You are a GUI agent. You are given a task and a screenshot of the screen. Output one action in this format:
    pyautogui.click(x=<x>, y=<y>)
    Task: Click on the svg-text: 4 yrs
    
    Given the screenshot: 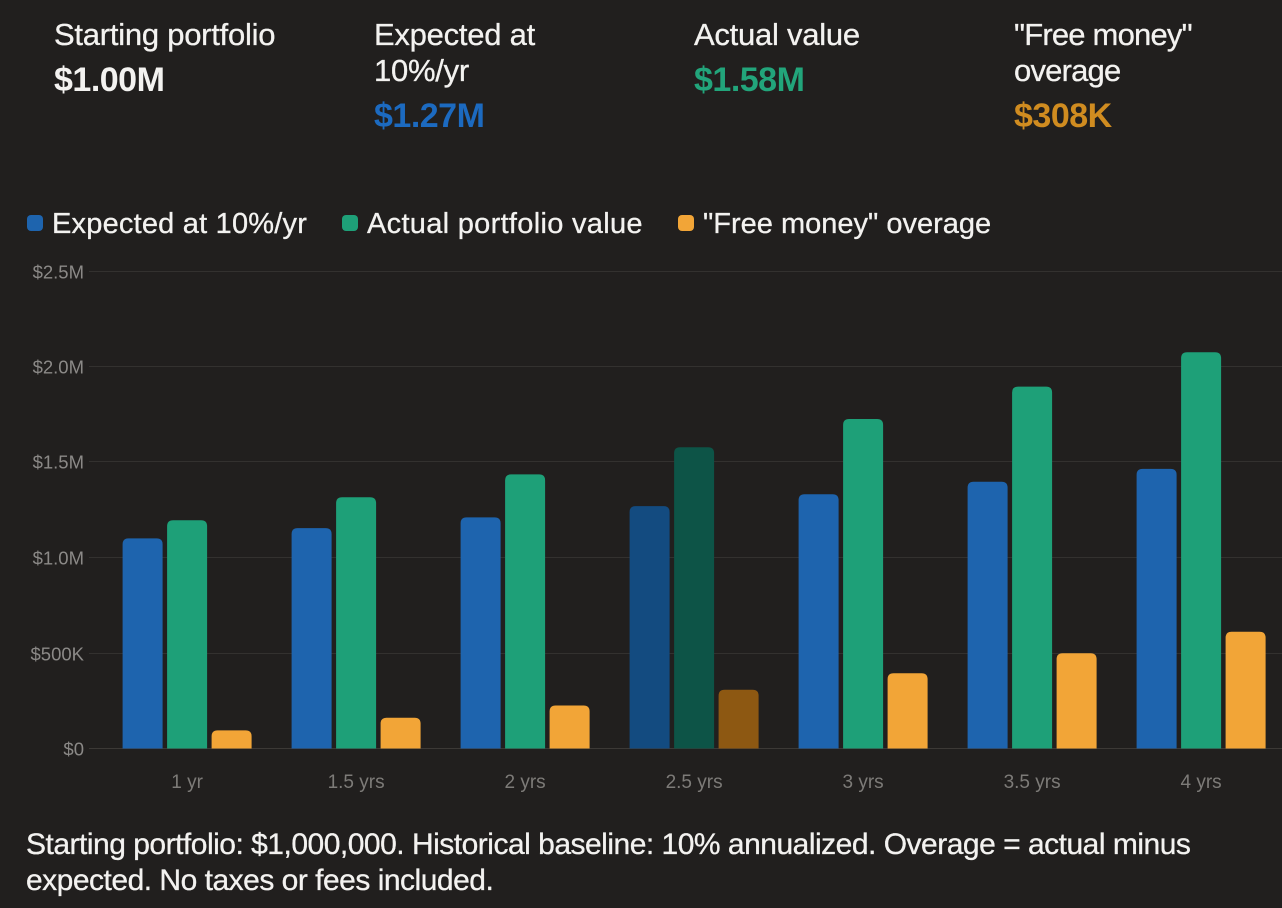 What is the action you would take?
    pyautogui.click(x=1201, y=782)
    